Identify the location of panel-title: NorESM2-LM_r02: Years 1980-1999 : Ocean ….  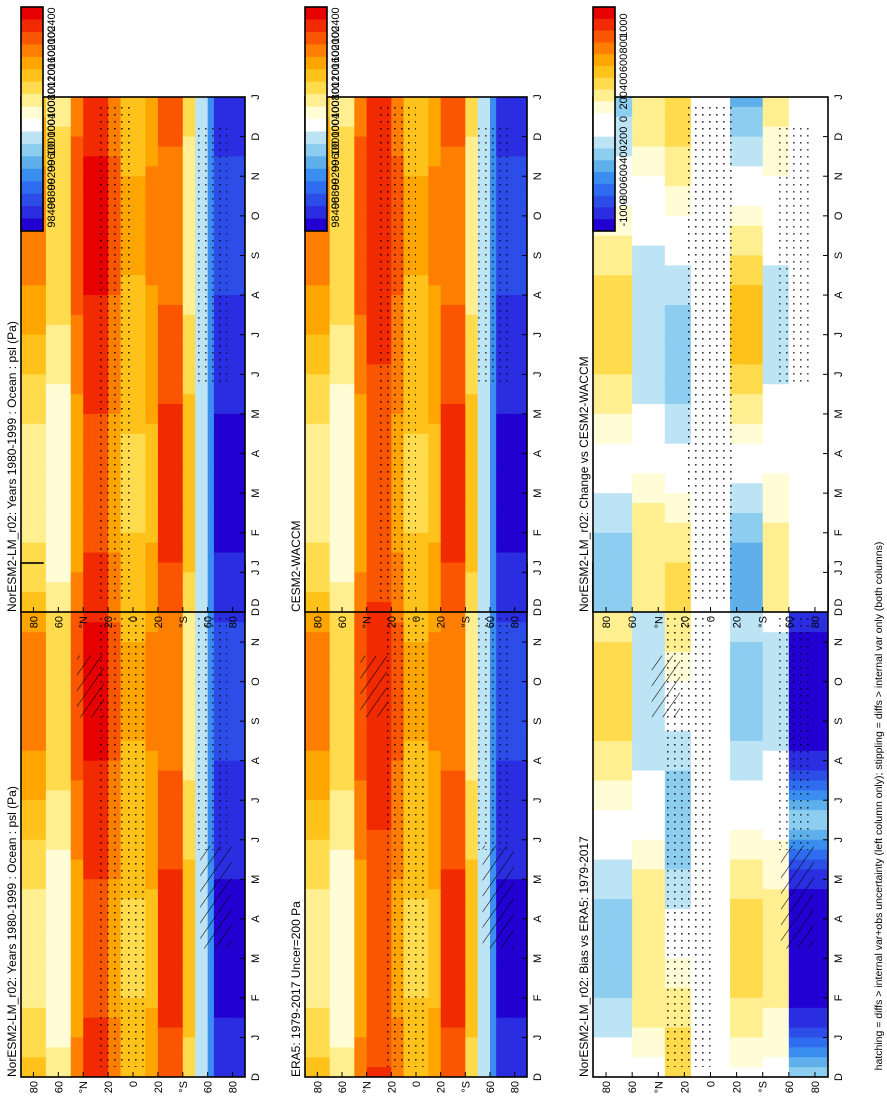
(12, 931).